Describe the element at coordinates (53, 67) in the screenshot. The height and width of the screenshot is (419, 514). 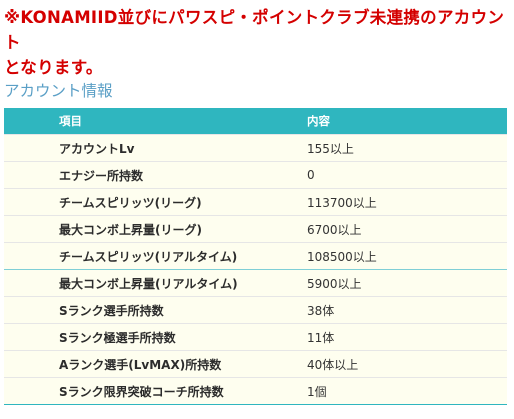
I see `notice-line-2: となります。` at that location.